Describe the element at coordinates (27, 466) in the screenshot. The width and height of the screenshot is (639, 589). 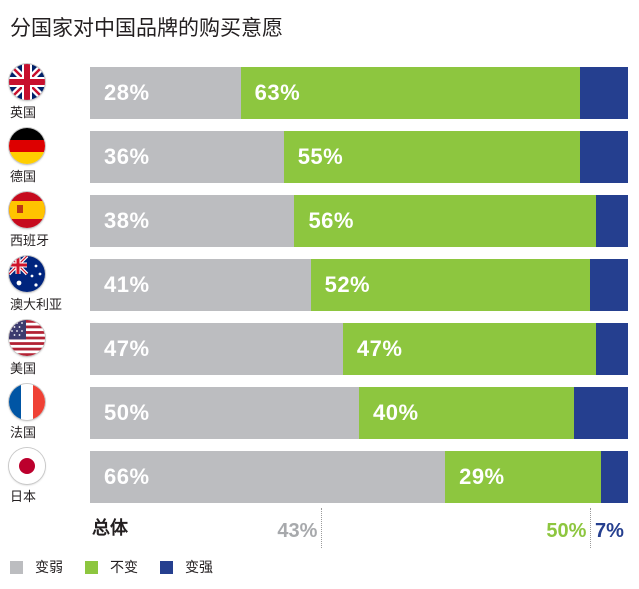
I see `japan-flag-icon` at that location.